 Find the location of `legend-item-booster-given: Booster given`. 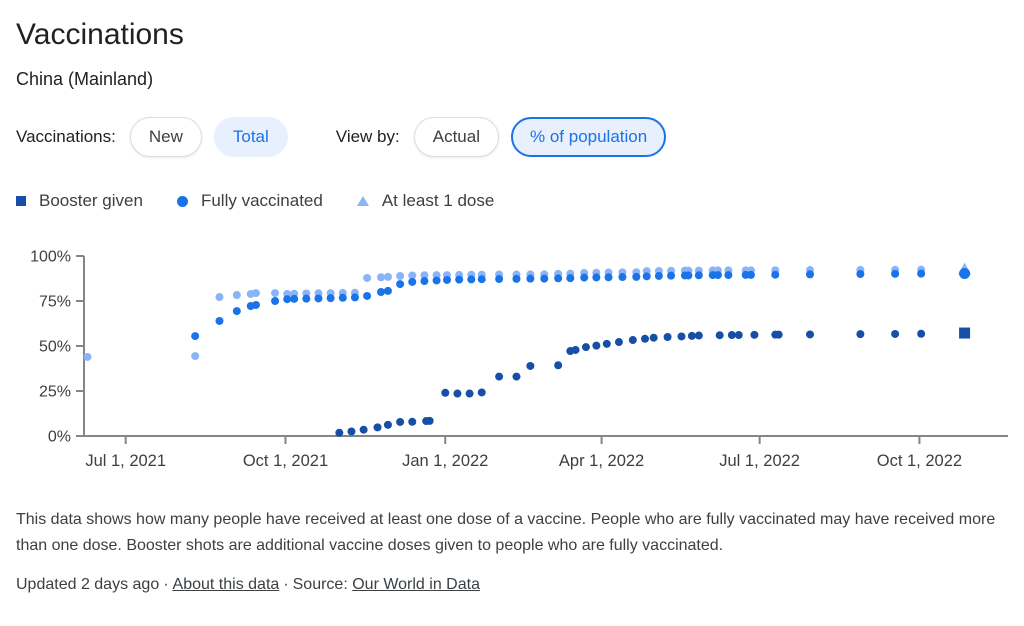

legend-item-booster-given: Booster given is located at coordinates (79, 201).